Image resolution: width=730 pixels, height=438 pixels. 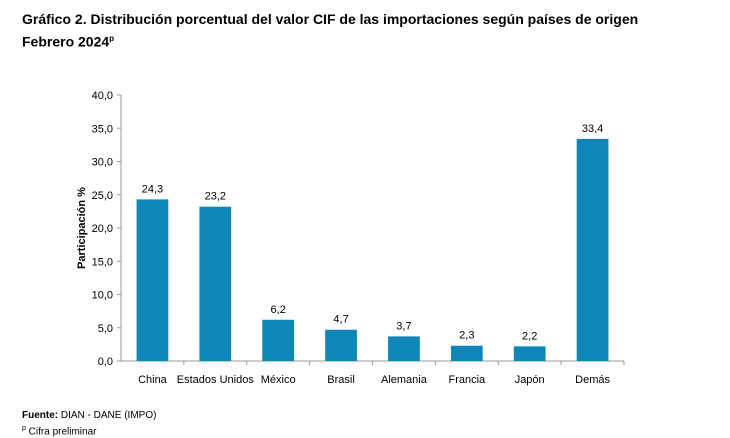 I want to click on y-tick-label: 35,0, so click(x=102, y=129).